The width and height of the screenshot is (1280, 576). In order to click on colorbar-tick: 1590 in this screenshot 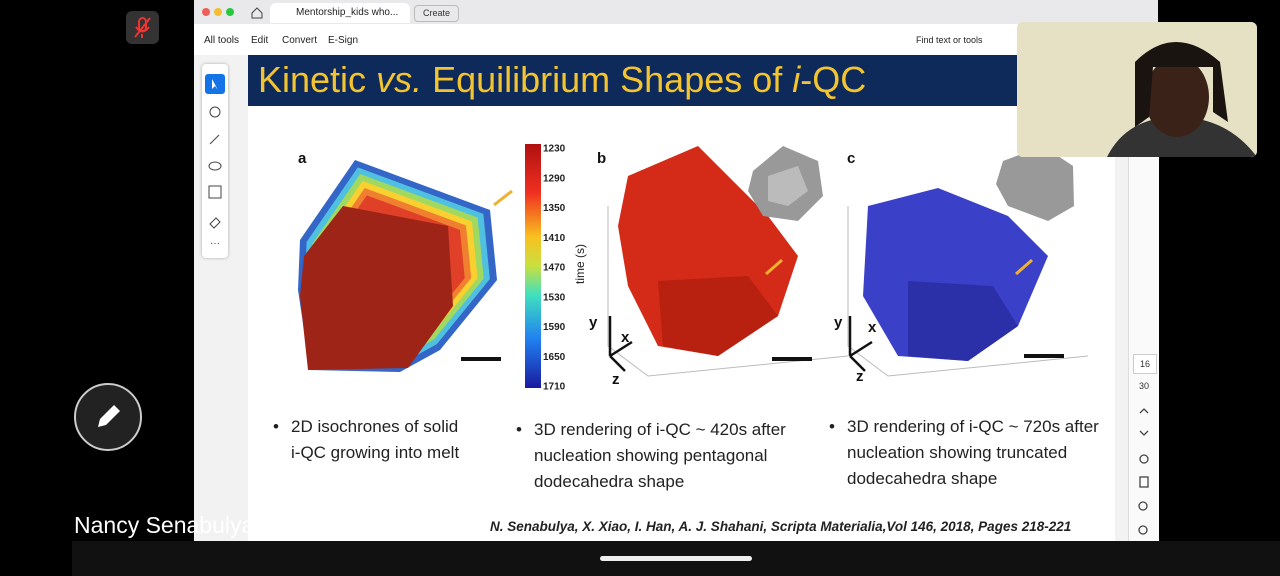, I will do `click(554, 327)`.